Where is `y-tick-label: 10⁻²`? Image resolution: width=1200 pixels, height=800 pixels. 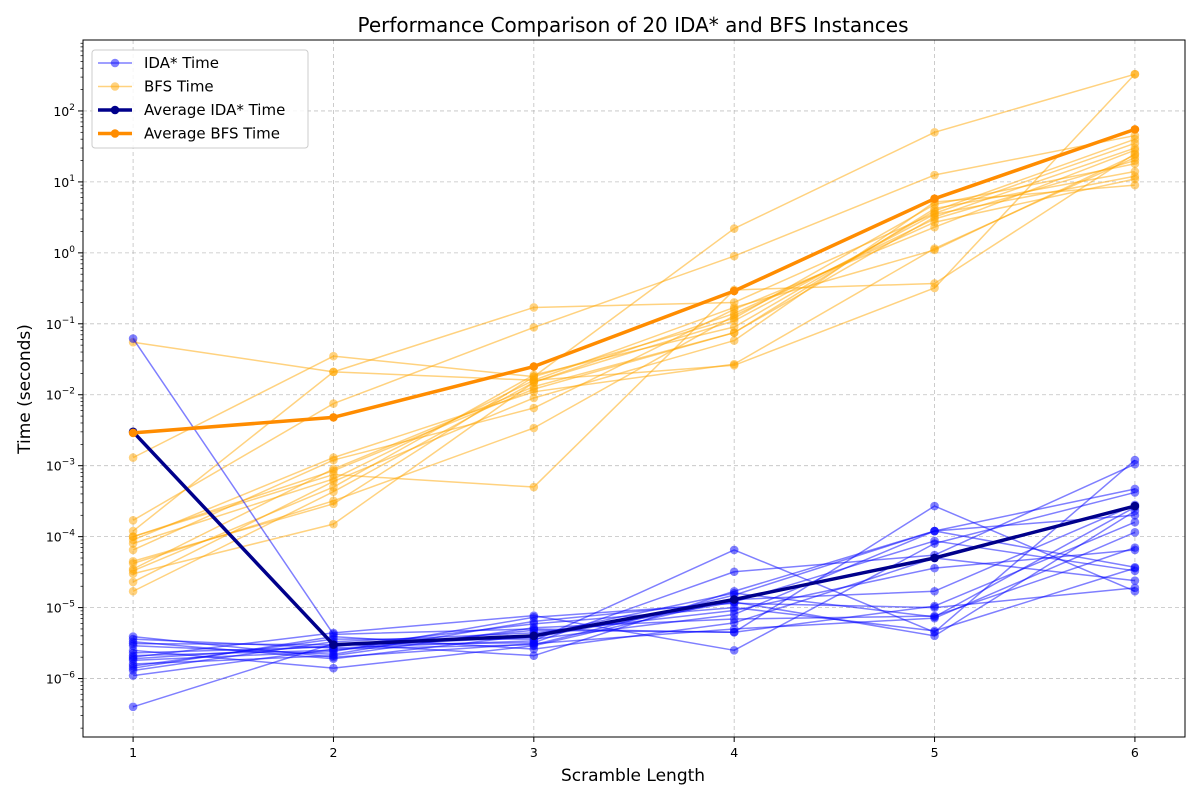 y-tick-label: 10⁻² is located at coordinates (60, 395).